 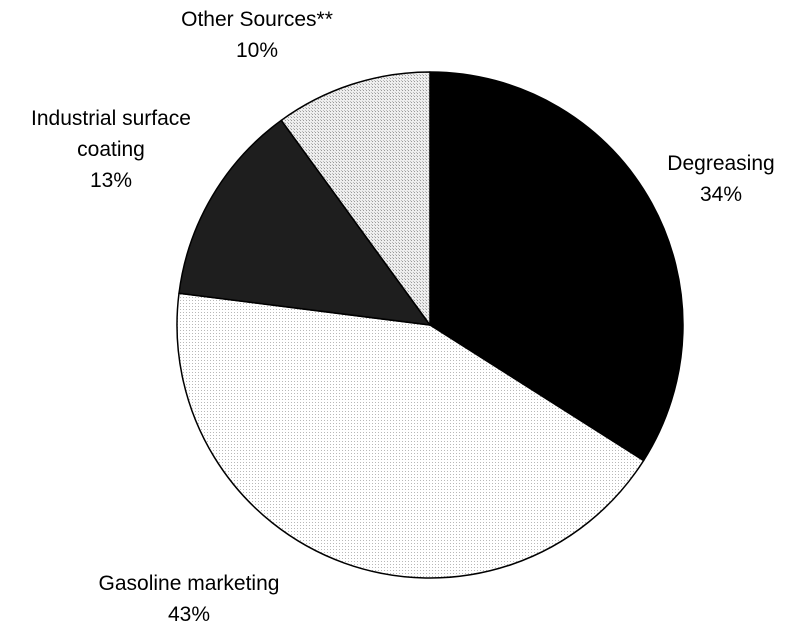 What do you see at coordinates (355, 198) in the screenshot?
I see `pie-slice-other-sources` at bounding box center [355, 198].